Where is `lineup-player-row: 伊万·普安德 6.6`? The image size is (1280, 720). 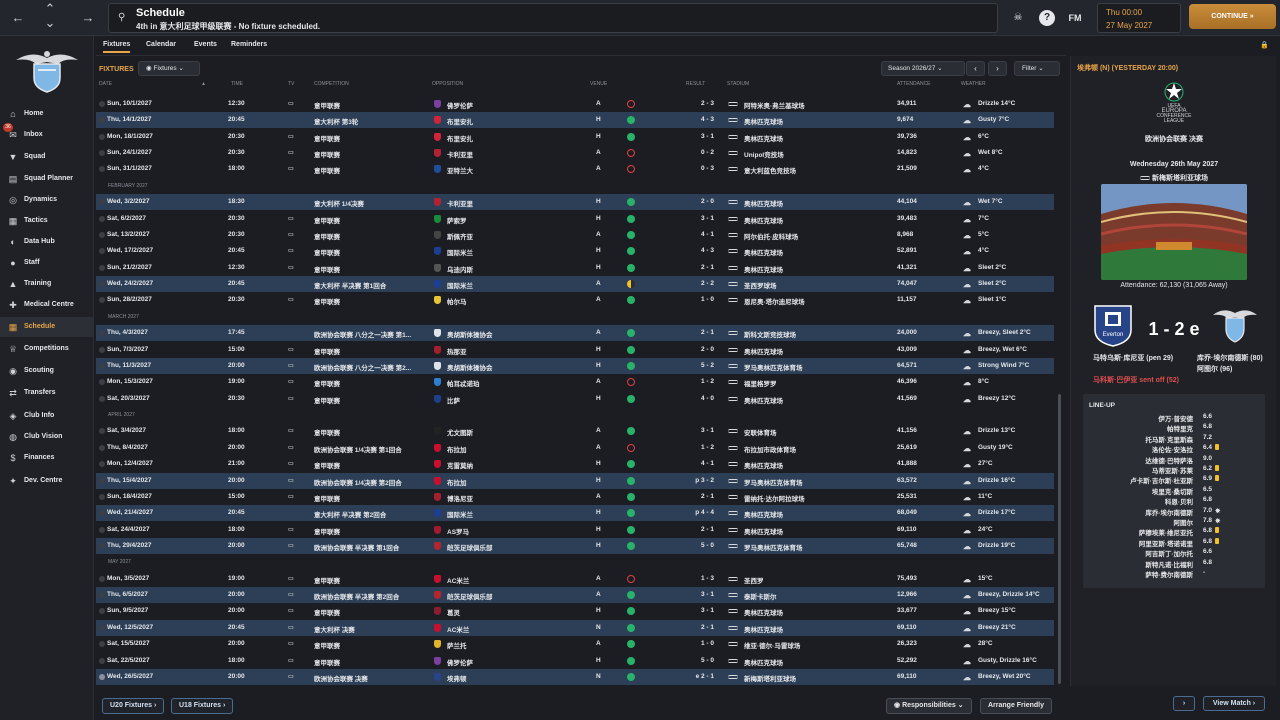
lineup-player-row: 伊万·普安德 6.6 is located at coordinates (1174, 417).